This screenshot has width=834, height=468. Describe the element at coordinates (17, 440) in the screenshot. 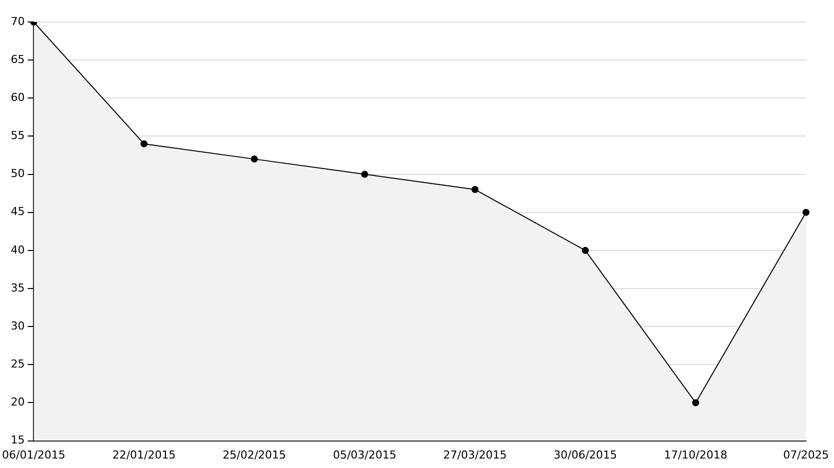

I see `y-tick-label: 15` at that location.